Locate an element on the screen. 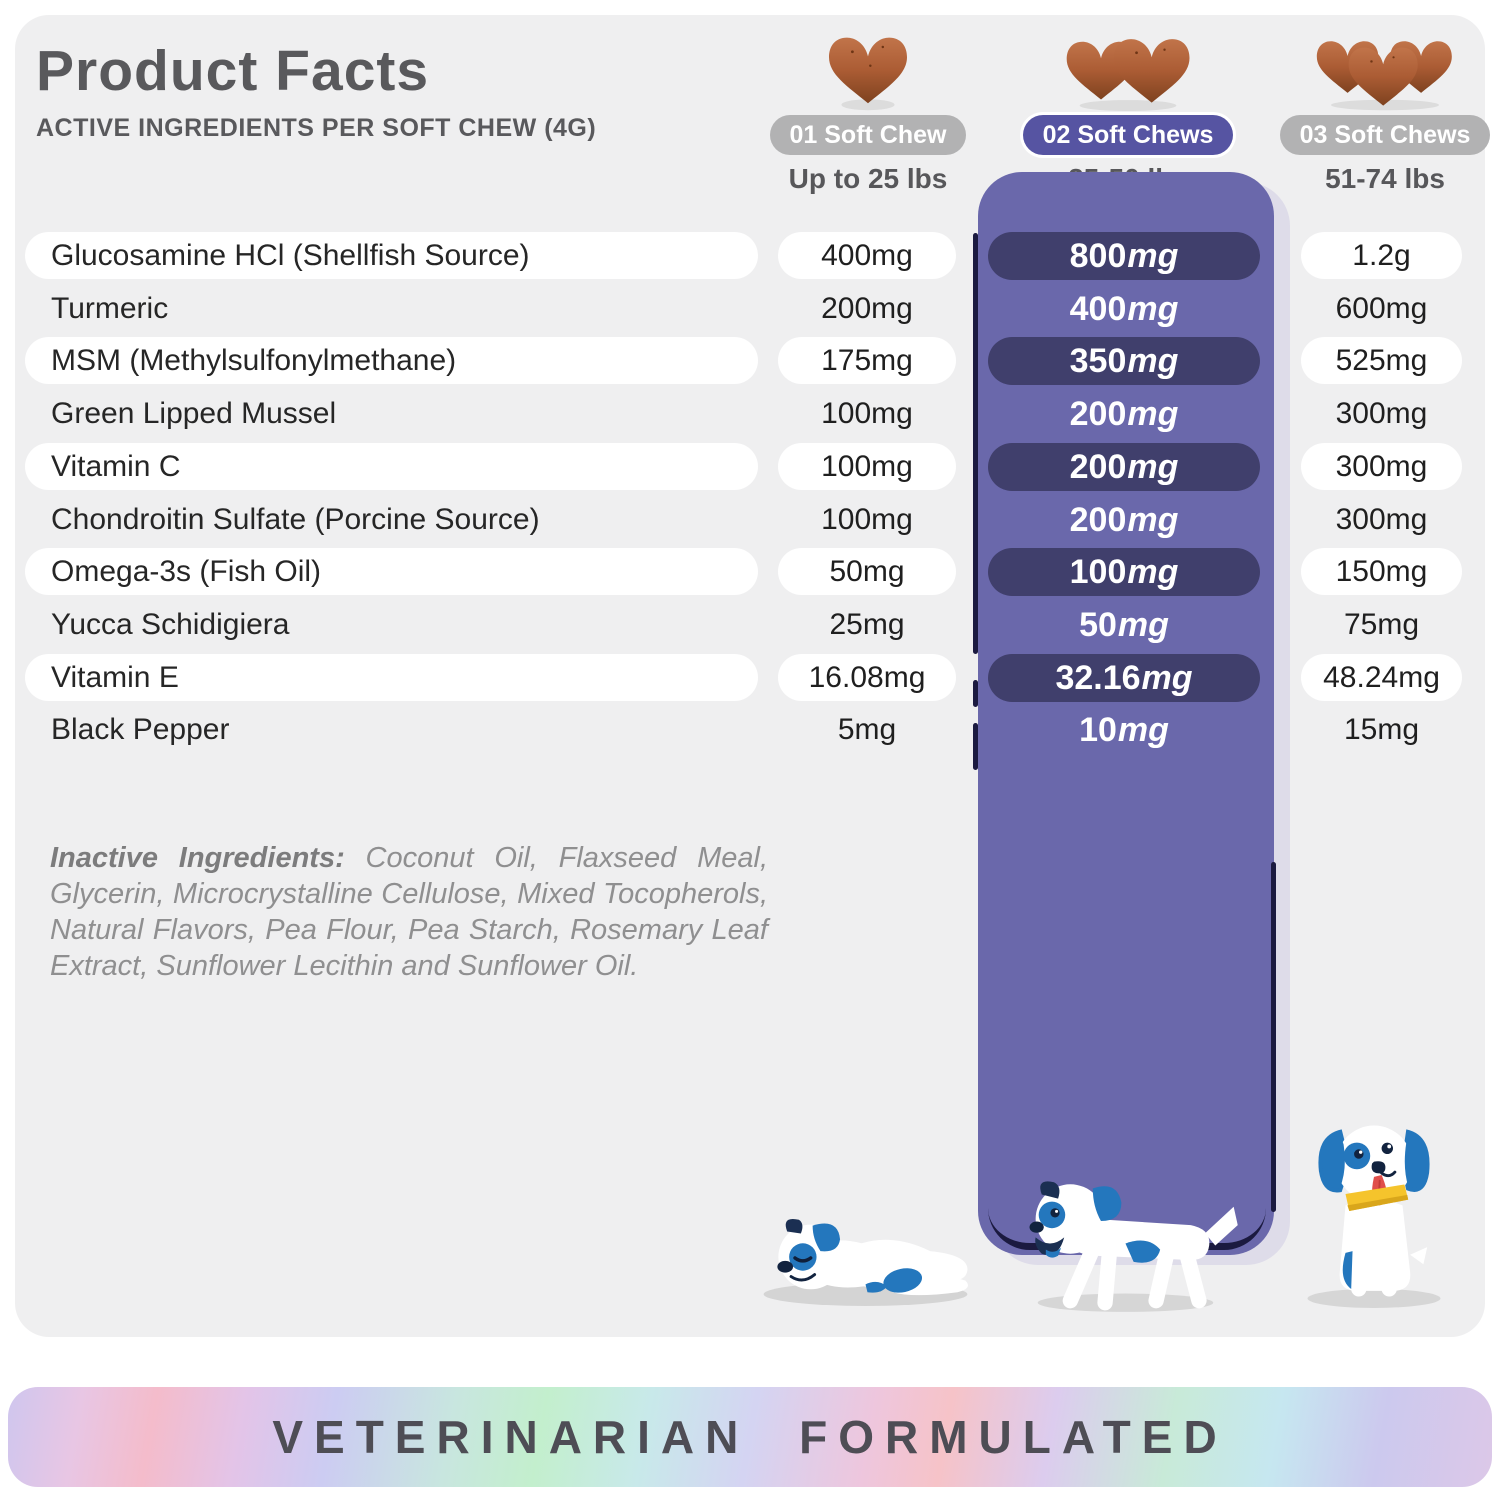 The image size is (1500, 1493). table-row: Omega-3s (Fish Oil) 50mg 100 mg 150mg is located at coordinates (743, 572).